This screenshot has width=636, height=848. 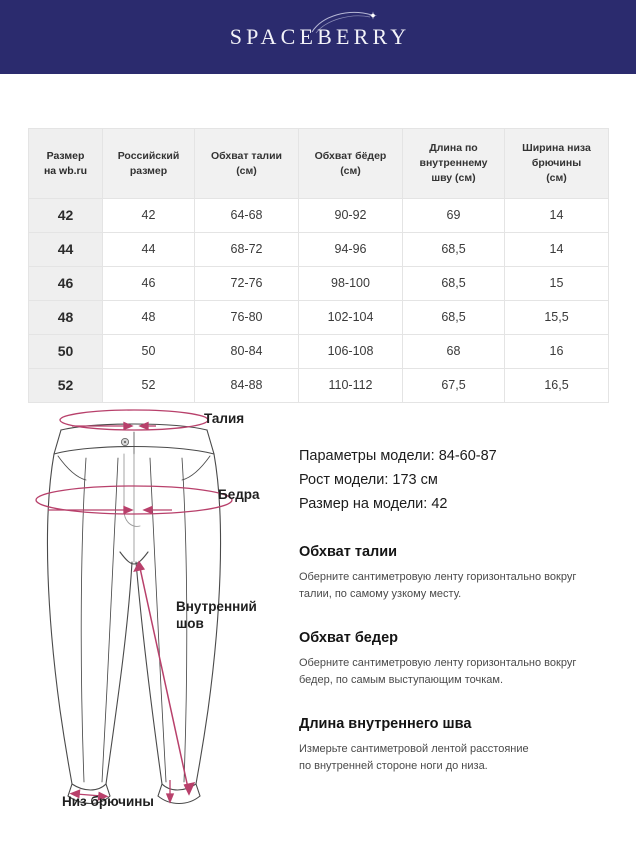 I want to click on table-row: 48 48 76-80 102-104 68,5 15,5, so click(x=318, y=317).